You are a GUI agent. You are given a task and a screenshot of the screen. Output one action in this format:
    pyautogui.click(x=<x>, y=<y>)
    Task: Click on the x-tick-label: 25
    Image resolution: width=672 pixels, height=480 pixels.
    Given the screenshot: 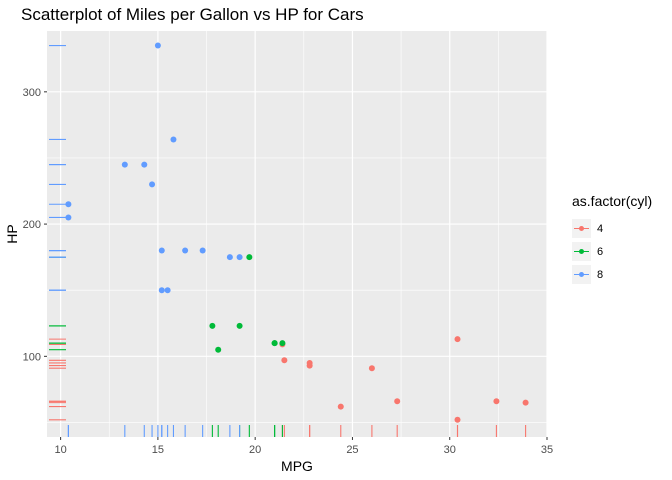 What is the action you would take?
    pyautogui.click(x=352, y=450)
    